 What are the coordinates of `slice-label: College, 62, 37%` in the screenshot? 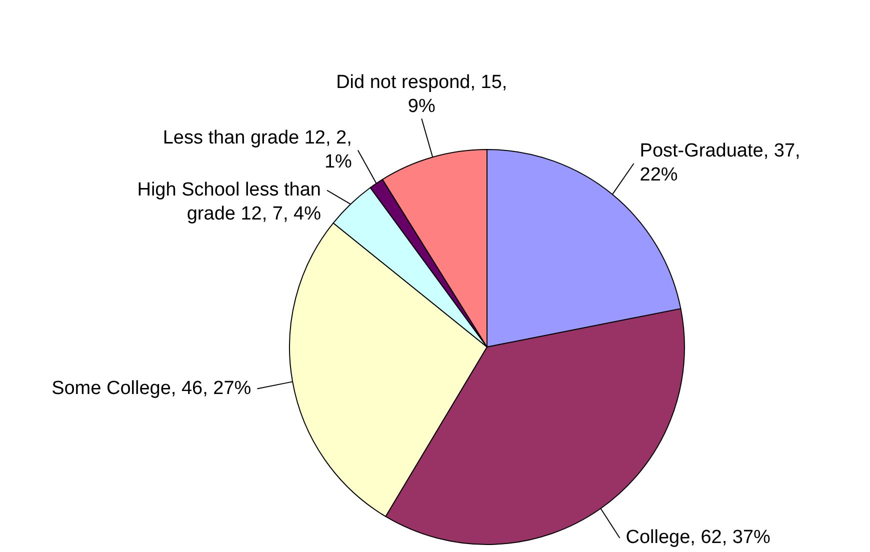 It's located at (698, 537).